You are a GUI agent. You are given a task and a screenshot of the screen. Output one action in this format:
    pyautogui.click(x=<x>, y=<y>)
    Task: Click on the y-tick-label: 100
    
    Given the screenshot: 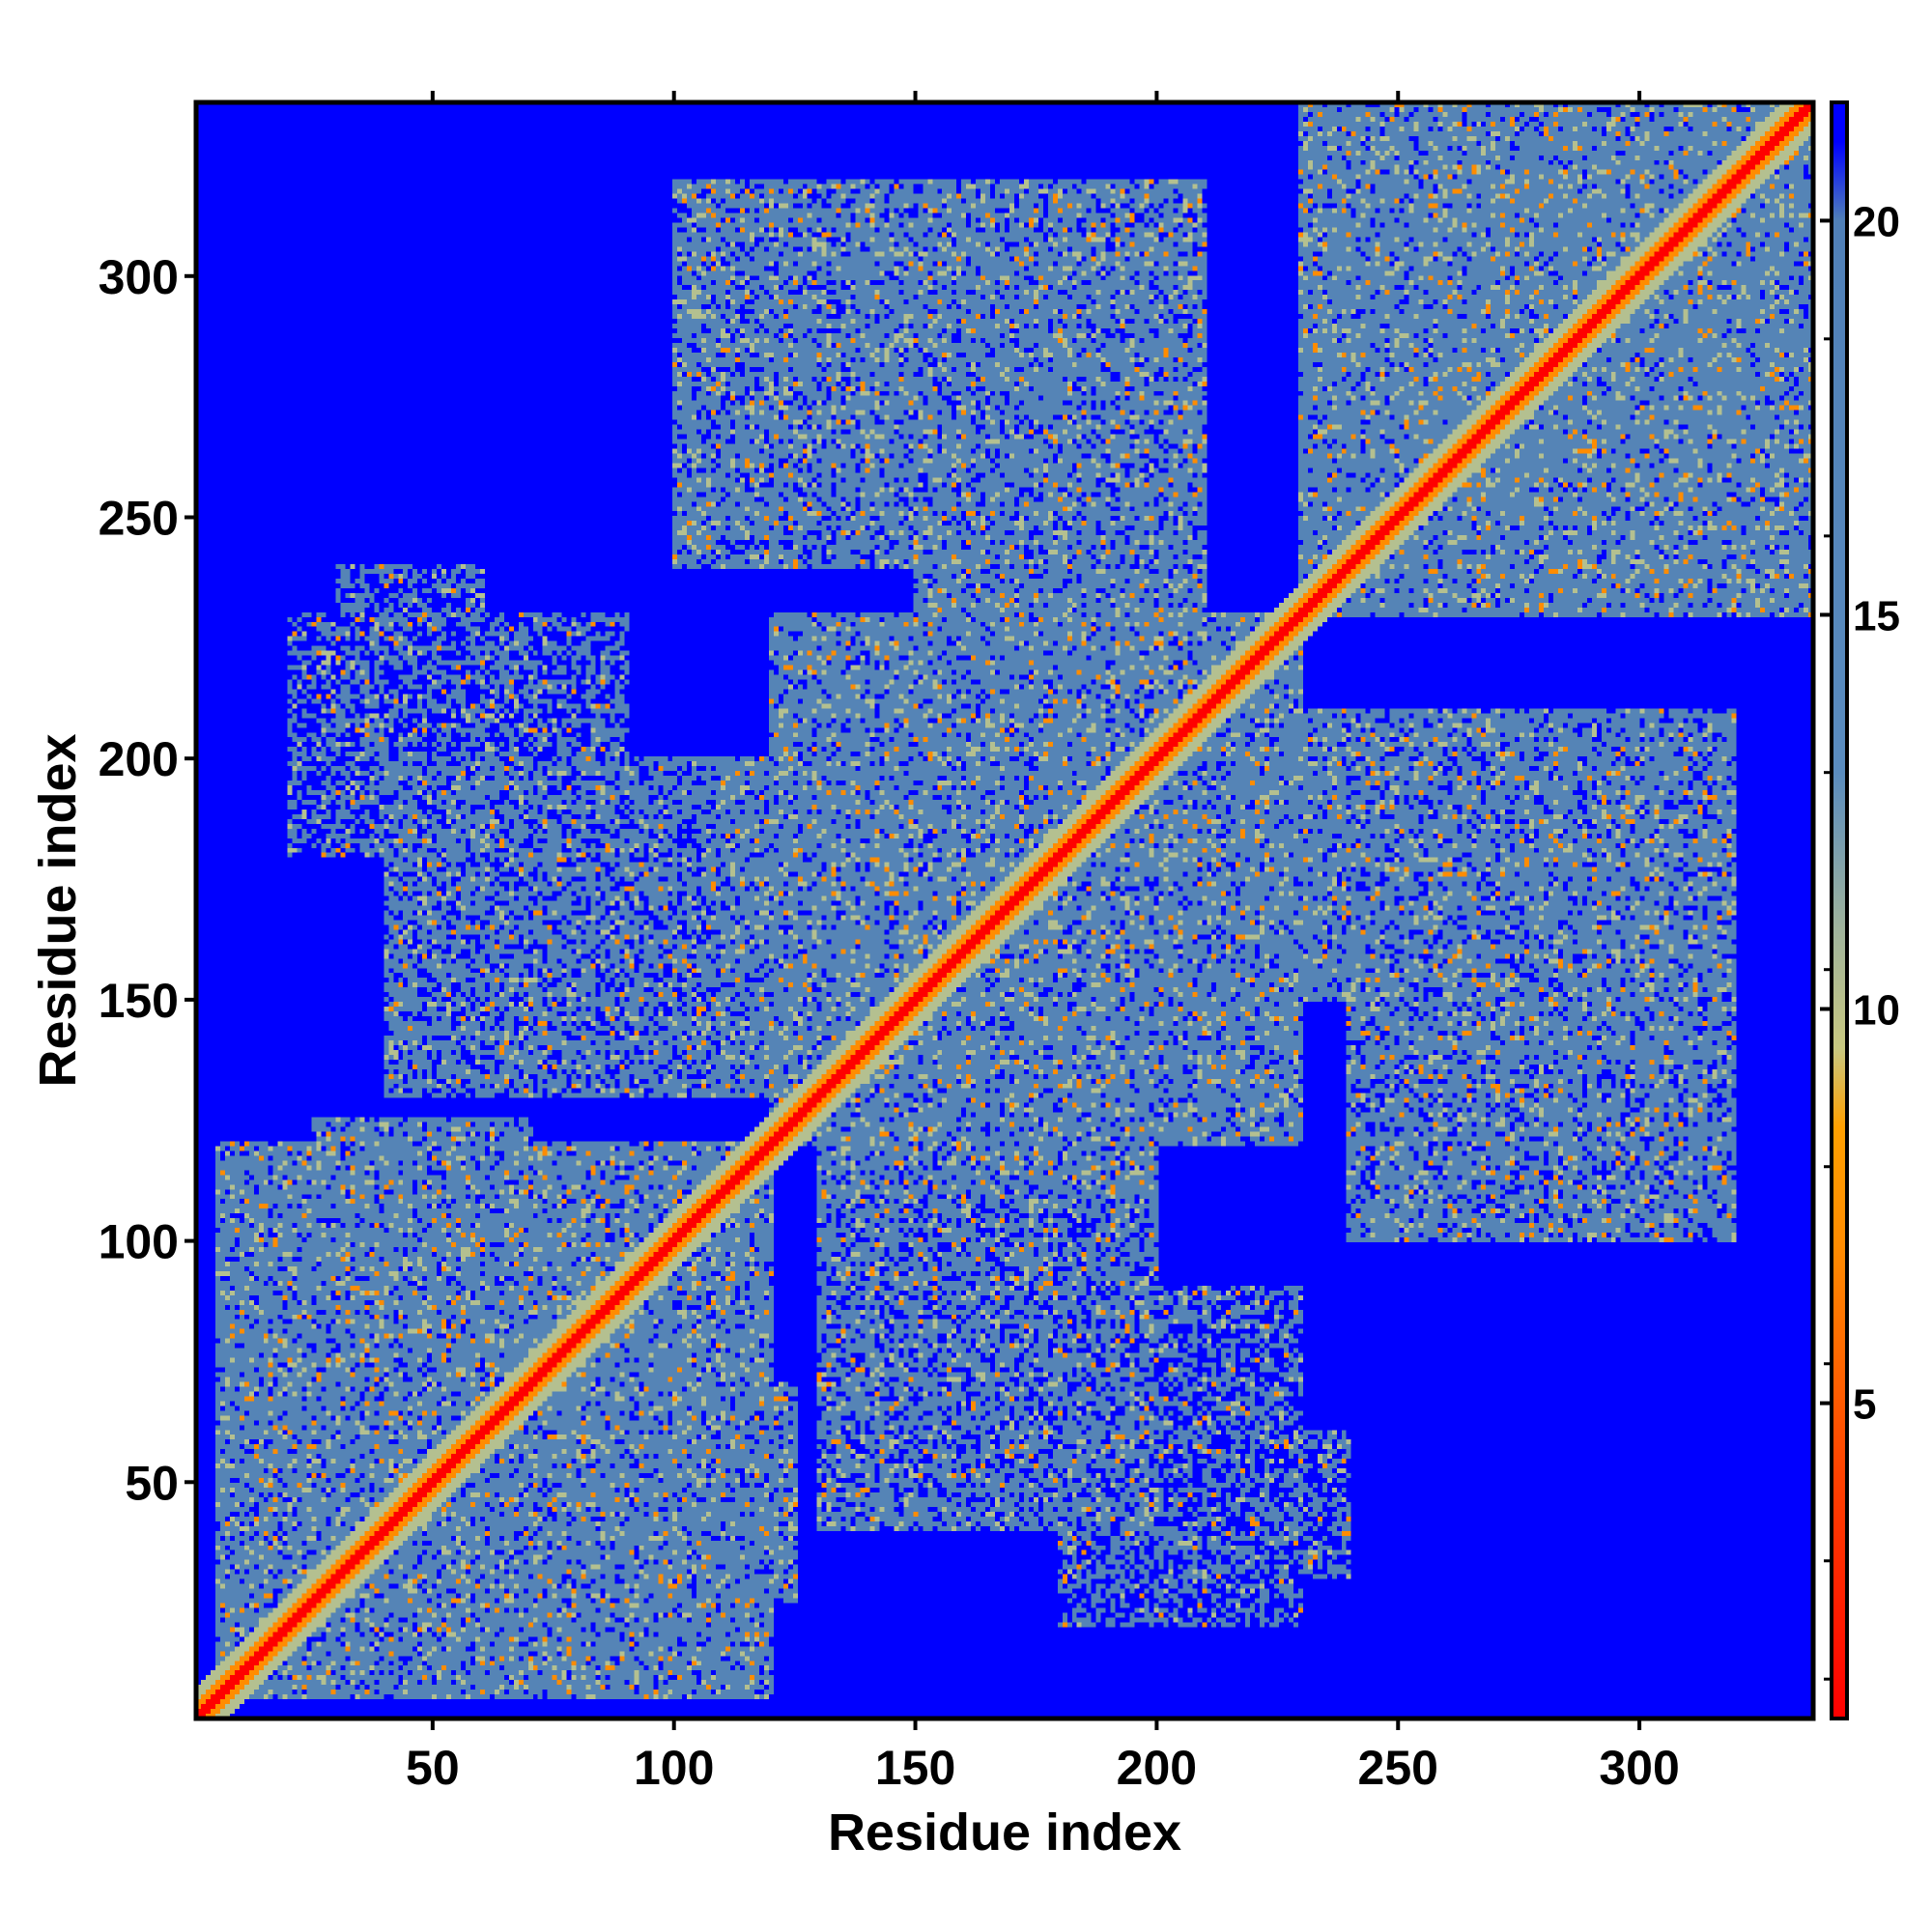 What is the action you would take?
    pyautogui.click(x=139, y=1242)
    